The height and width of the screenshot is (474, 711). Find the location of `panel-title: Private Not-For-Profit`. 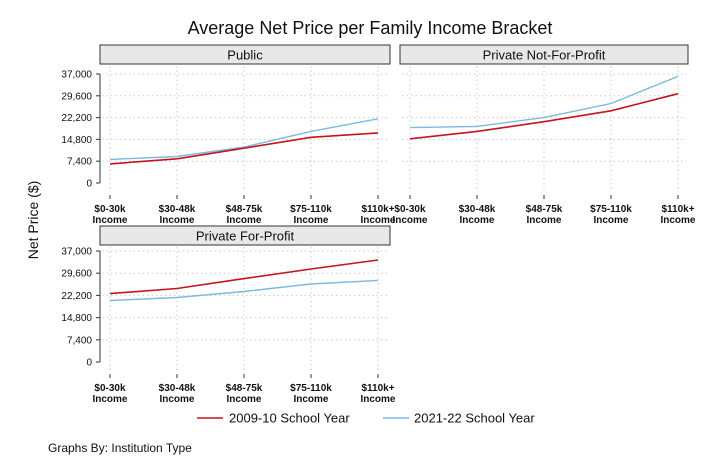

panel-title: Private Not-For-Profit is located at coordinates (544, 55).